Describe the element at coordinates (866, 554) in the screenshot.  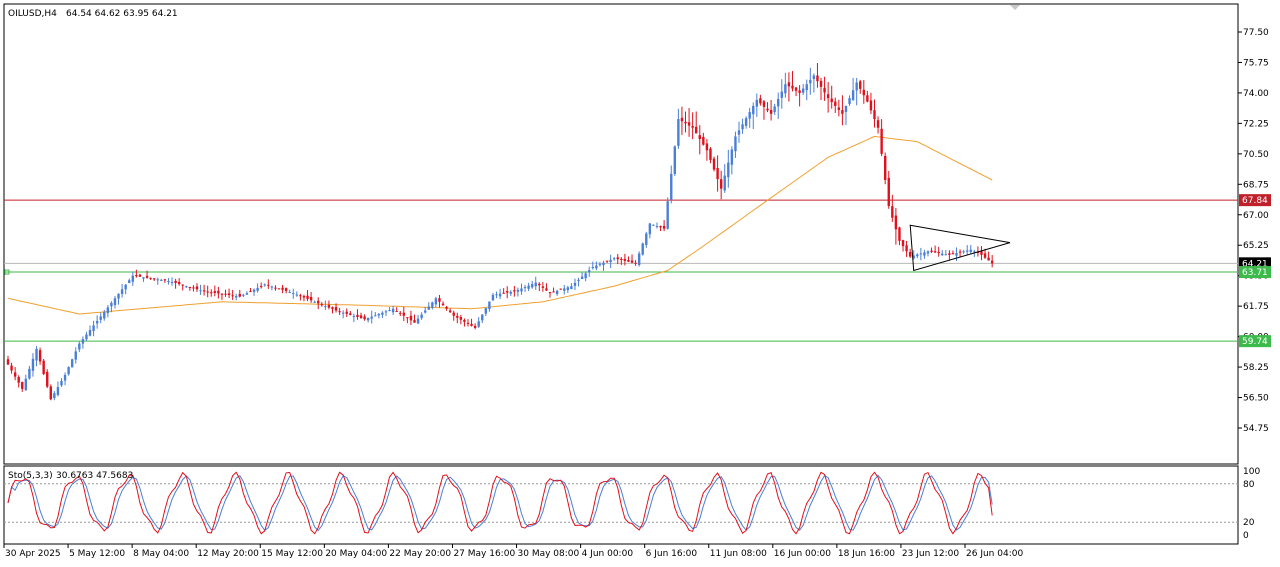
I see `x-tick-label: 18 Jun 16:00` at that location.